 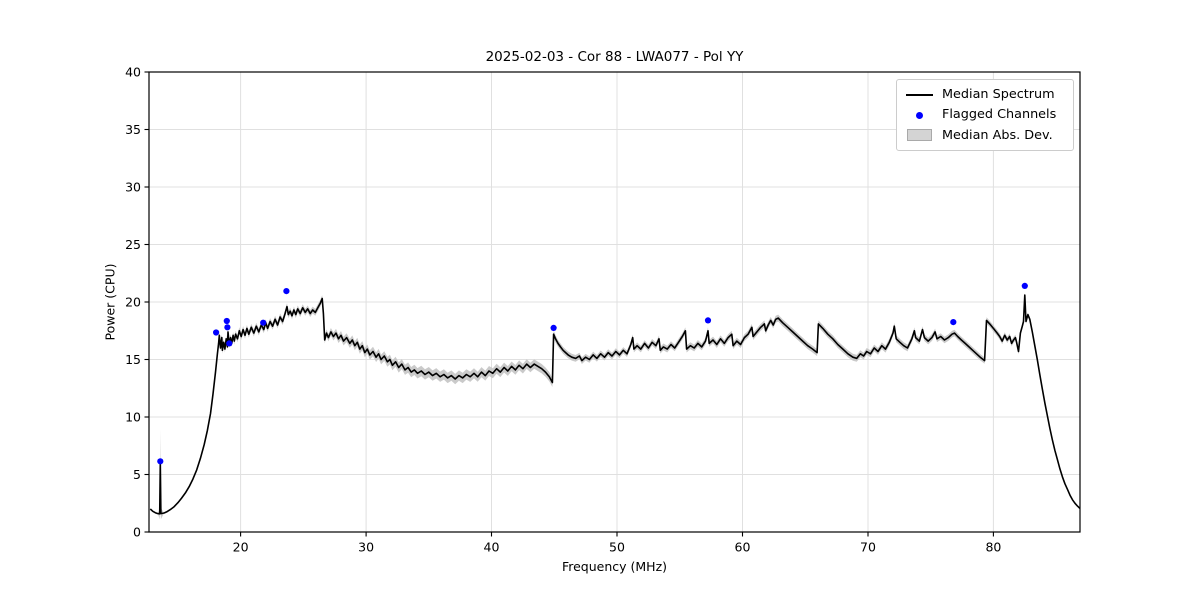 What do you see at coordinates (241, 547) in the screenshot?
I see `x-tick-label: 20` at bounding box center [241, 547].